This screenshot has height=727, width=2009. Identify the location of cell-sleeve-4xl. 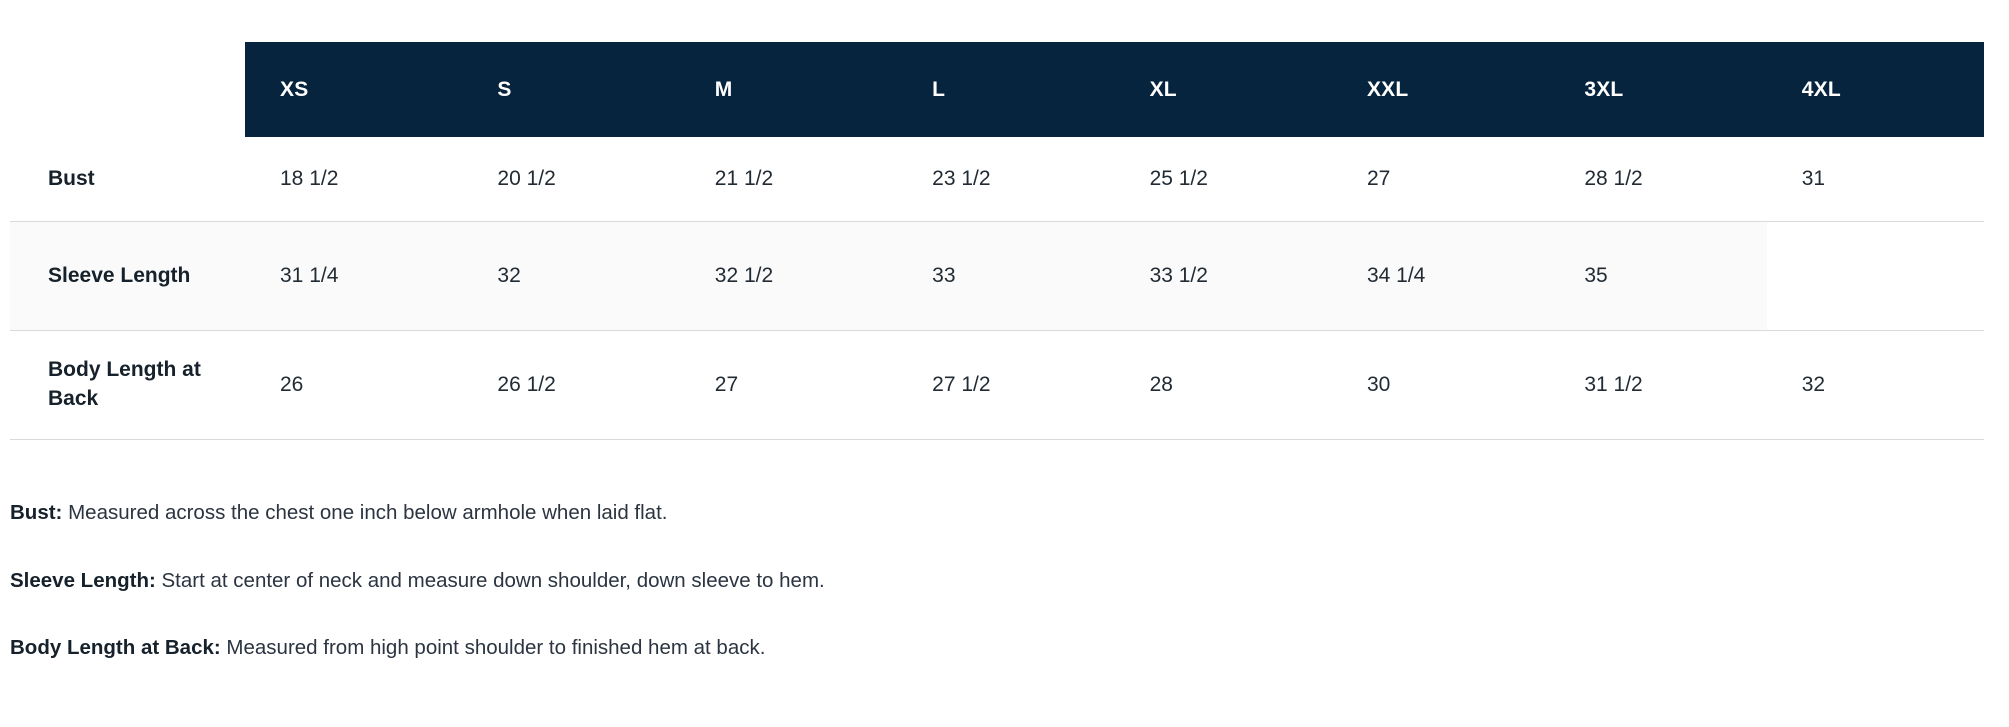
(1875, 276).